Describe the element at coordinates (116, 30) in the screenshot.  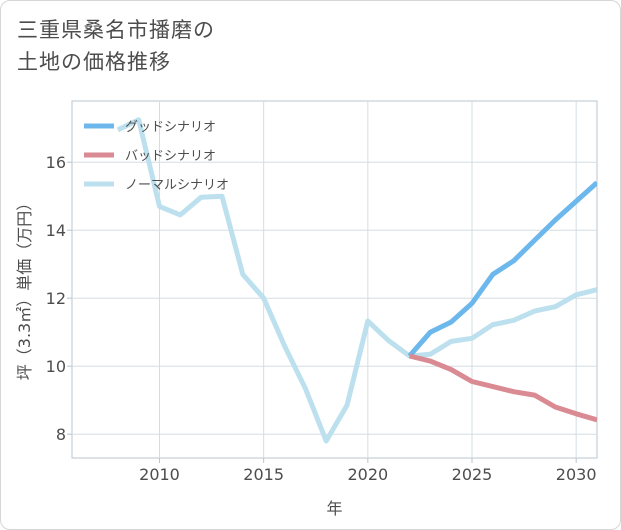
I see `title-line-1: 三重県桑名市播磨の` at that location.